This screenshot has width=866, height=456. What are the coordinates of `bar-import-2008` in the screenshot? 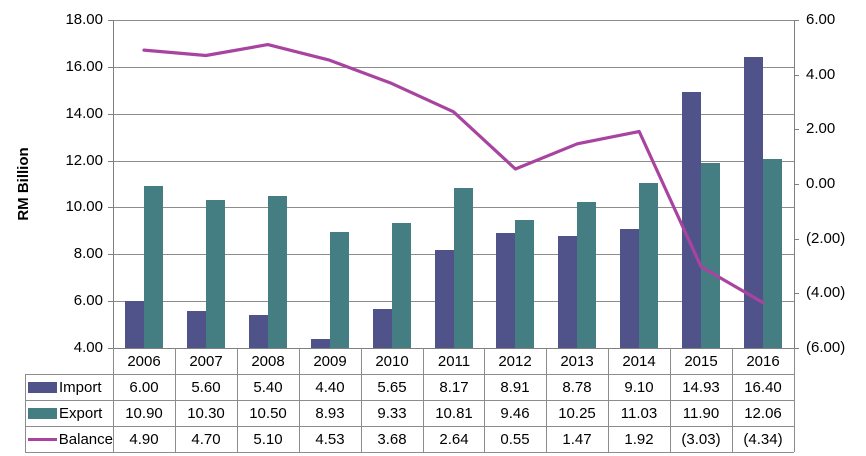 It's located at (258, 331).